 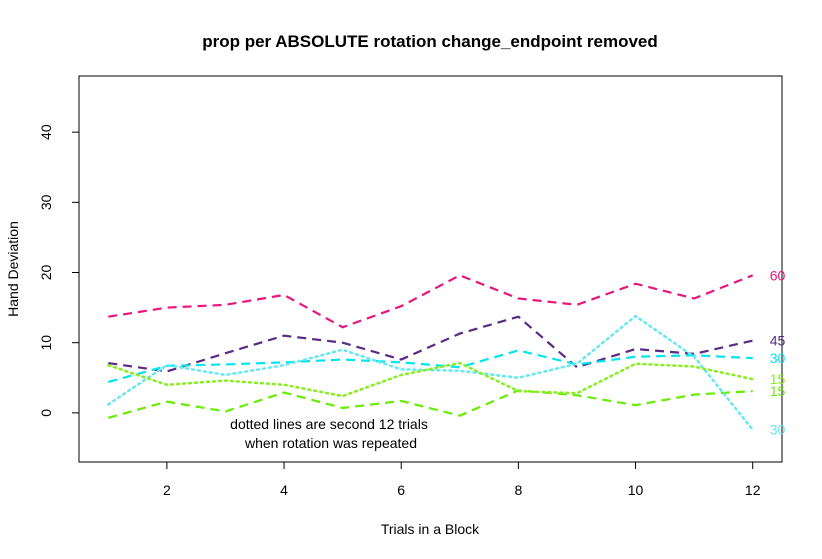 What do you see at coordinates (46, 273) in the screenshot?
I see `y-tick-label: 20` at bounding box center [46, 273].